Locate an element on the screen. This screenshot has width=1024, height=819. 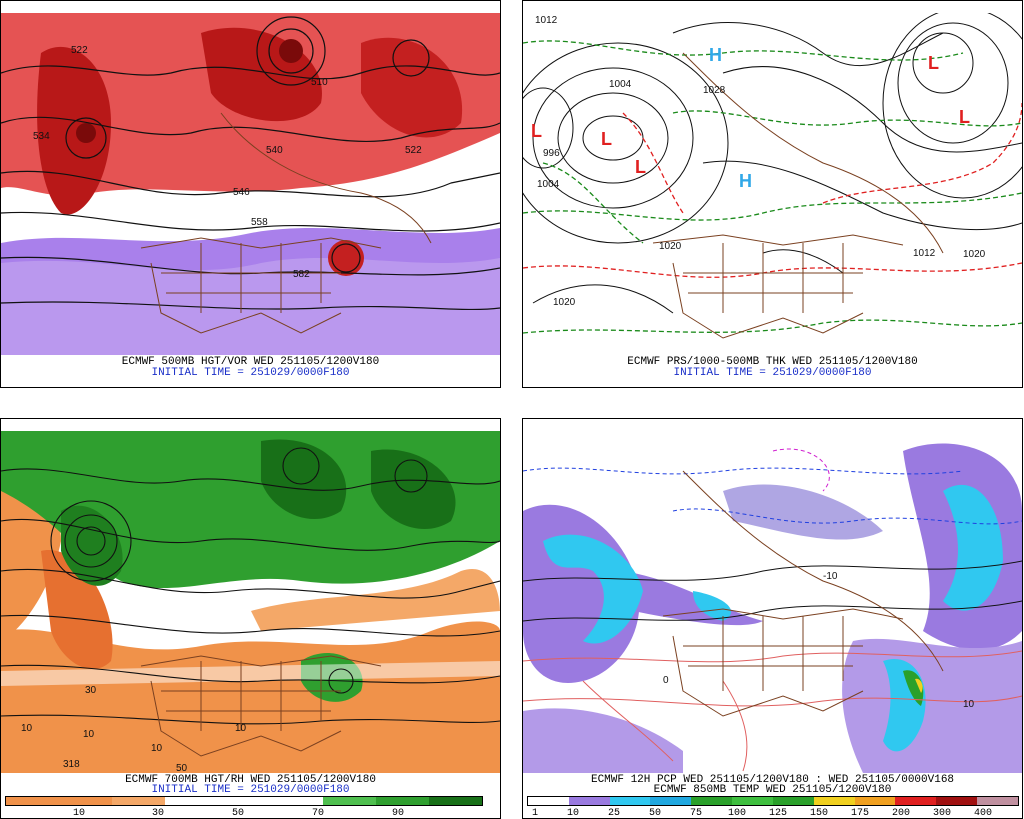
contour-label: 558 is located at coordinates (259, 222).